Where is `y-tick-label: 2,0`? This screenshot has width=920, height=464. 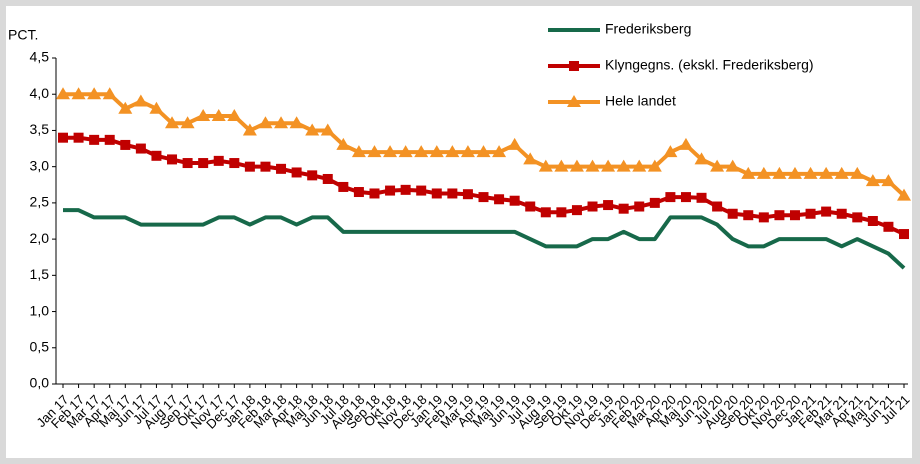
y-tick-label: 2,0 is located at coordinates (40, 238).